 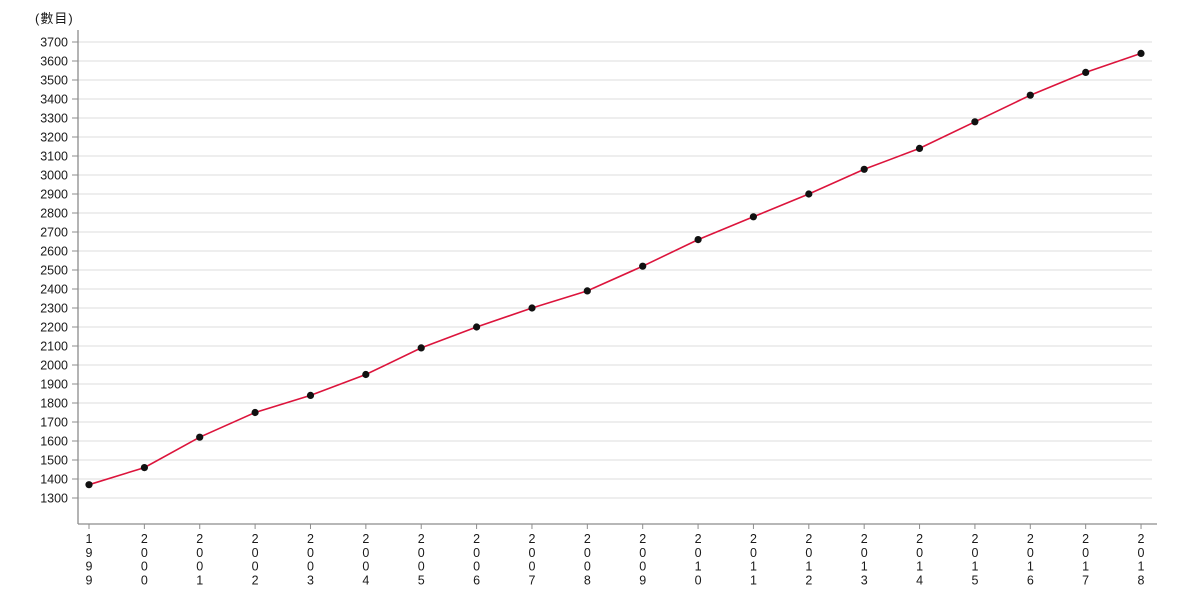 What do you see at coordinates (54, 271) in the screenshot?
I see `y-tick-label: 2500` at bounding box center [54, 271].